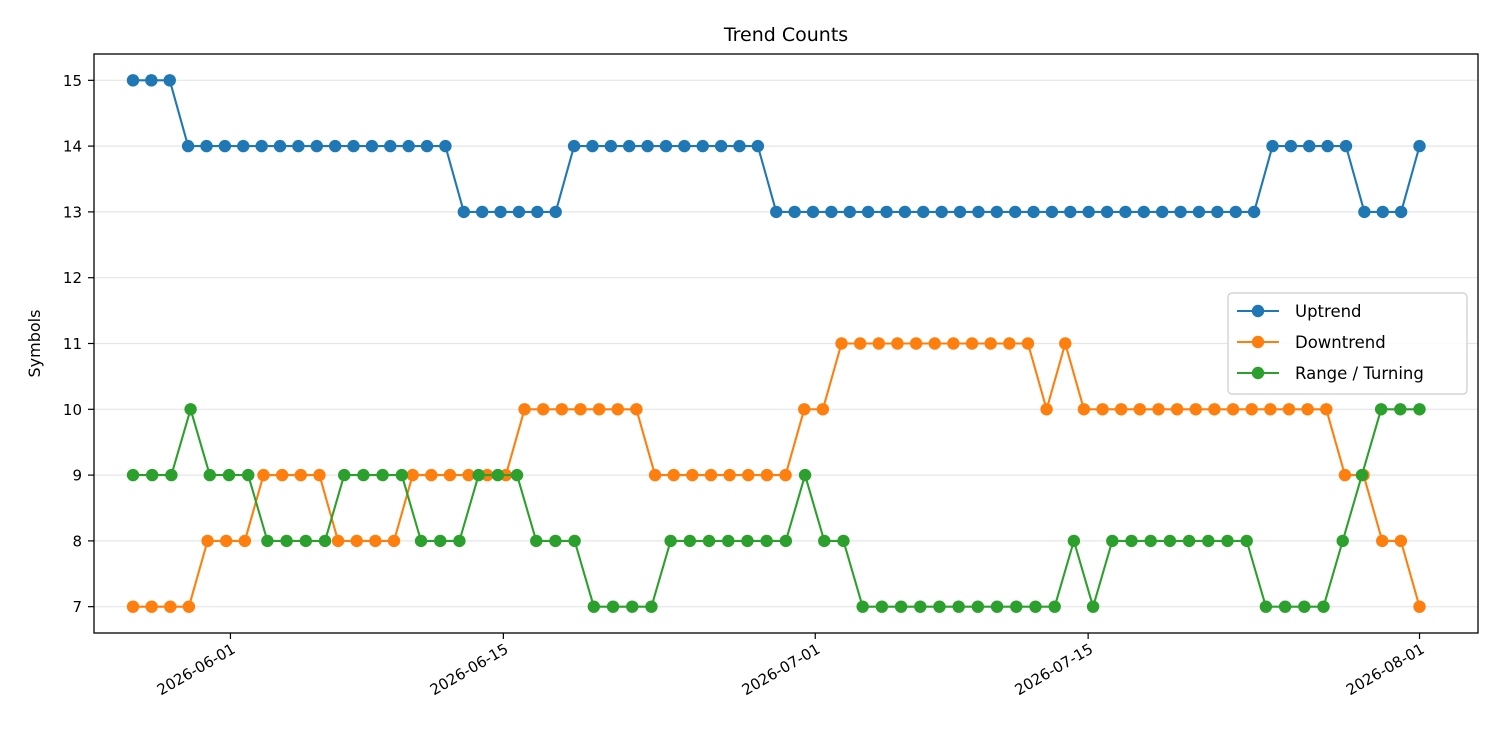  Describe the element at coordinates (72, 212) in the screenshot. I see `y-tick-label: 13` at that location.